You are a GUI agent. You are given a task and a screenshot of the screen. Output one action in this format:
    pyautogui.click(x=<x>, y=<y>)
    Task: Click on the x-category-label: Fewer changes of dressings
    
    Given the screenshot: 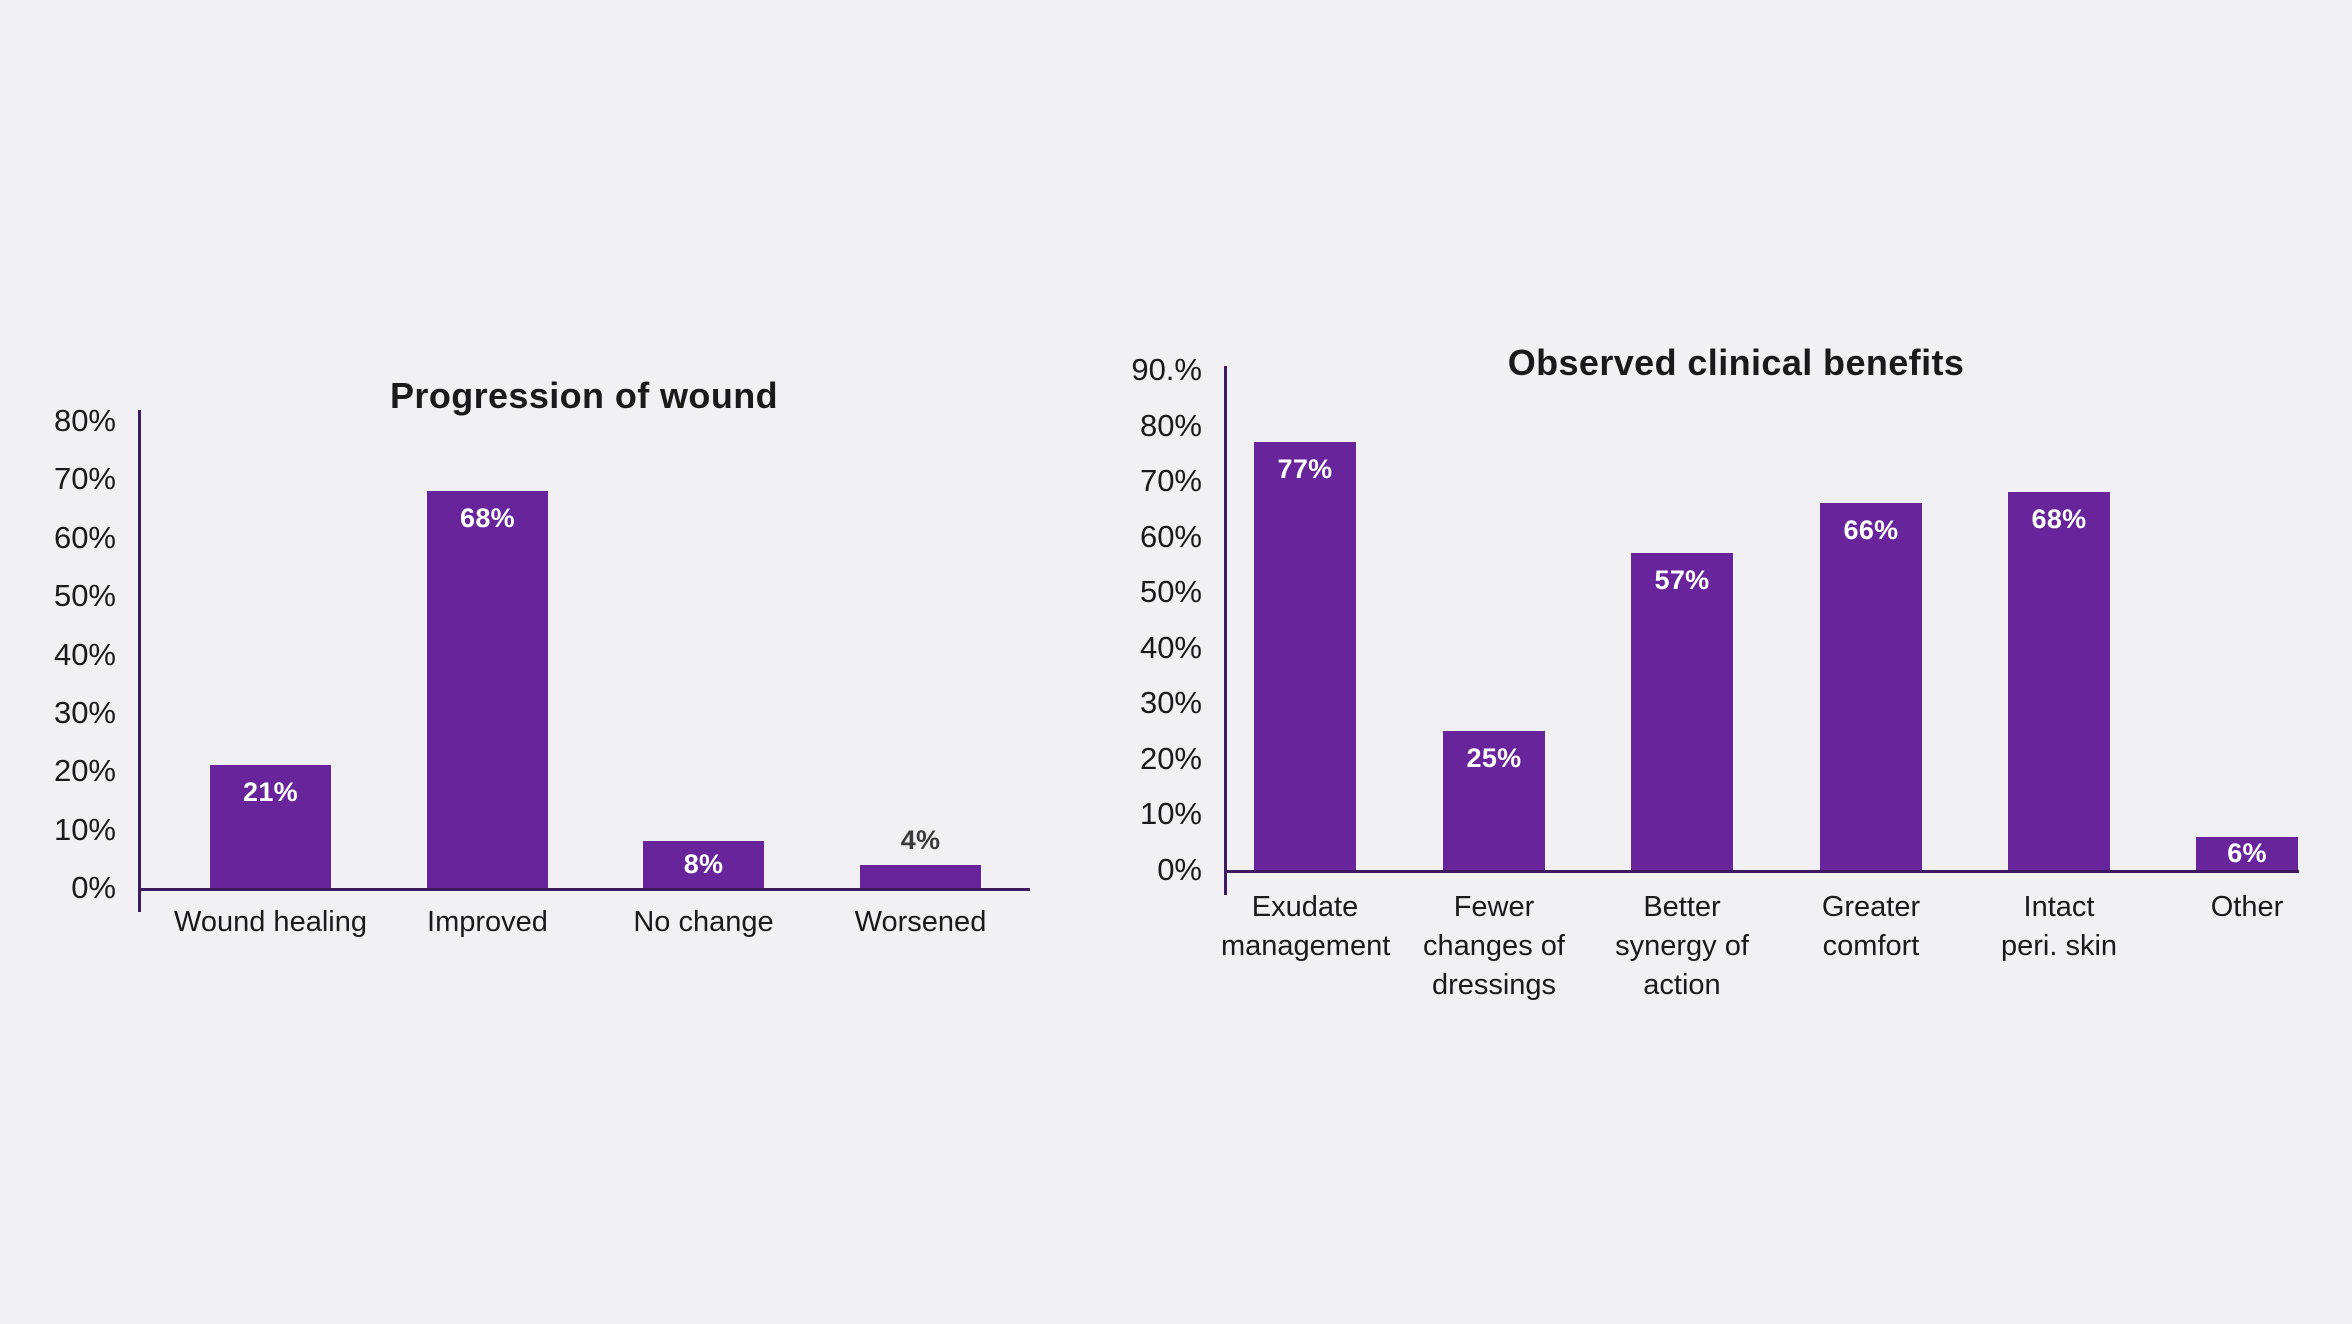 What is the action you would take?
    pyautogui.click(x=1494, y=946)
    